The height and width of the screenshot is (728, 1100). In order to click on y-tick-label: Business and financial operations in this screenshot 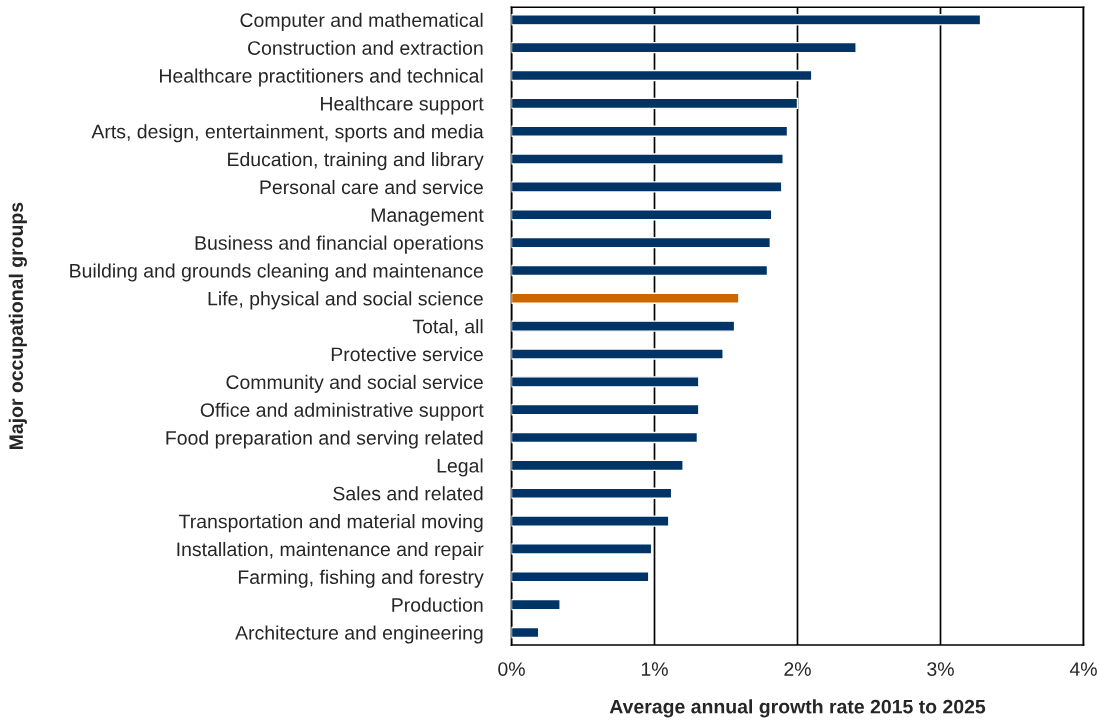, I will do `click(339, 244)`.